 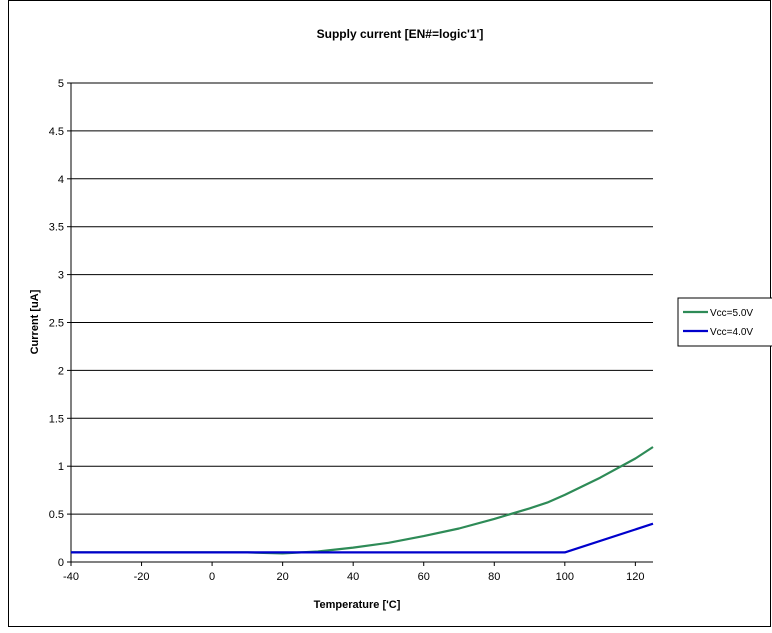 I want to click on legend-label-2: Vcc=4.0V, so click(x=731, y=332).